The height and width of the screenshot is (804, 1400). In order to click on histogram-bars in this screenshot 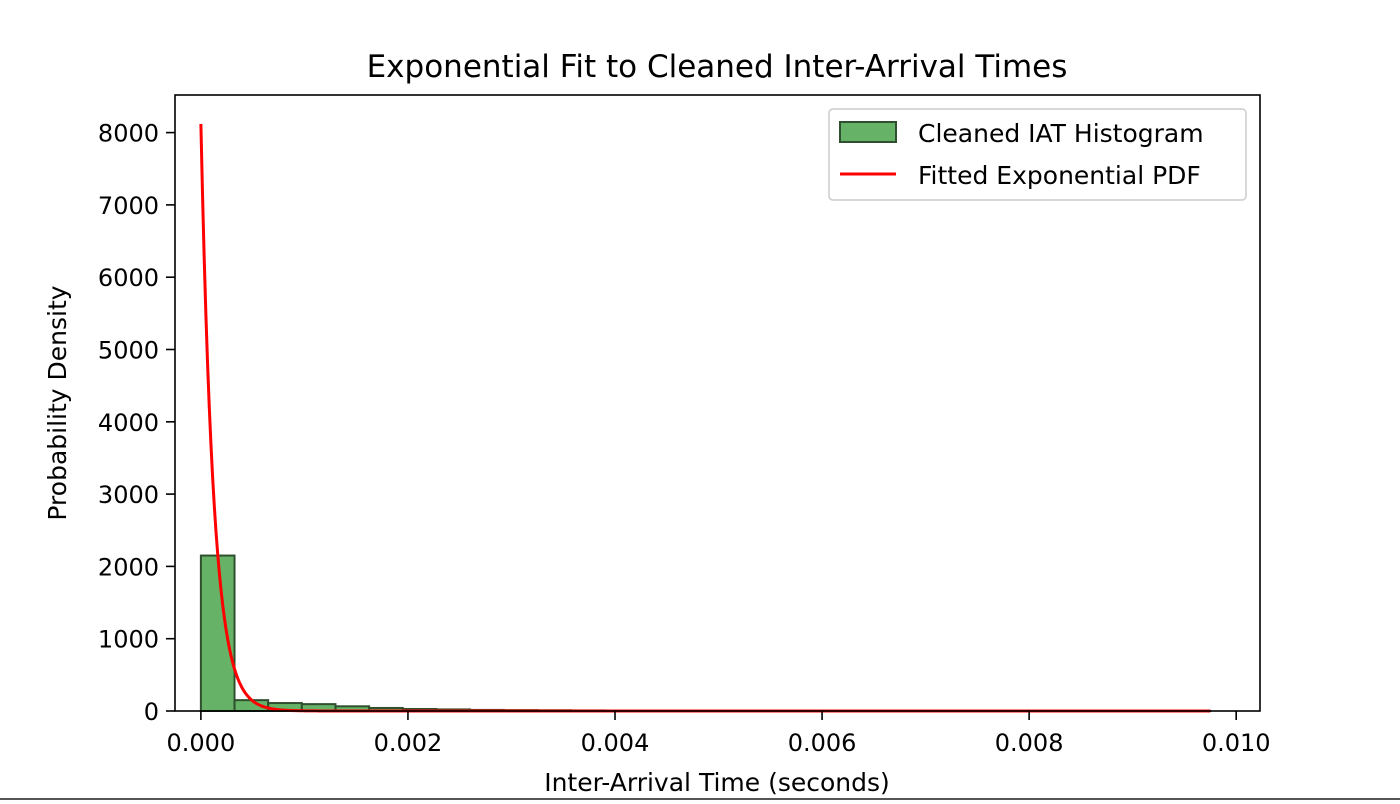, I will do `click(705, 633)`.